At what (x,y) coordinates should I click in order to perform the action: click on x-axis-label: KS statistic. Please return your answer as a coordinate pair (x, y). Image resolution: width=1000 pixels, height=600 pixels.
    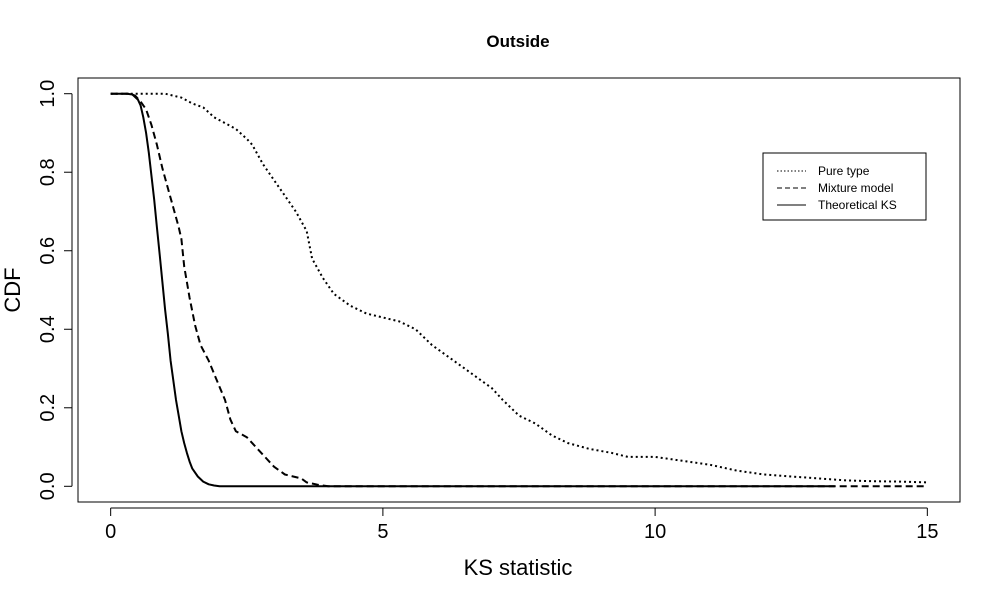
    Looking at the image, I should click on (518, 567).